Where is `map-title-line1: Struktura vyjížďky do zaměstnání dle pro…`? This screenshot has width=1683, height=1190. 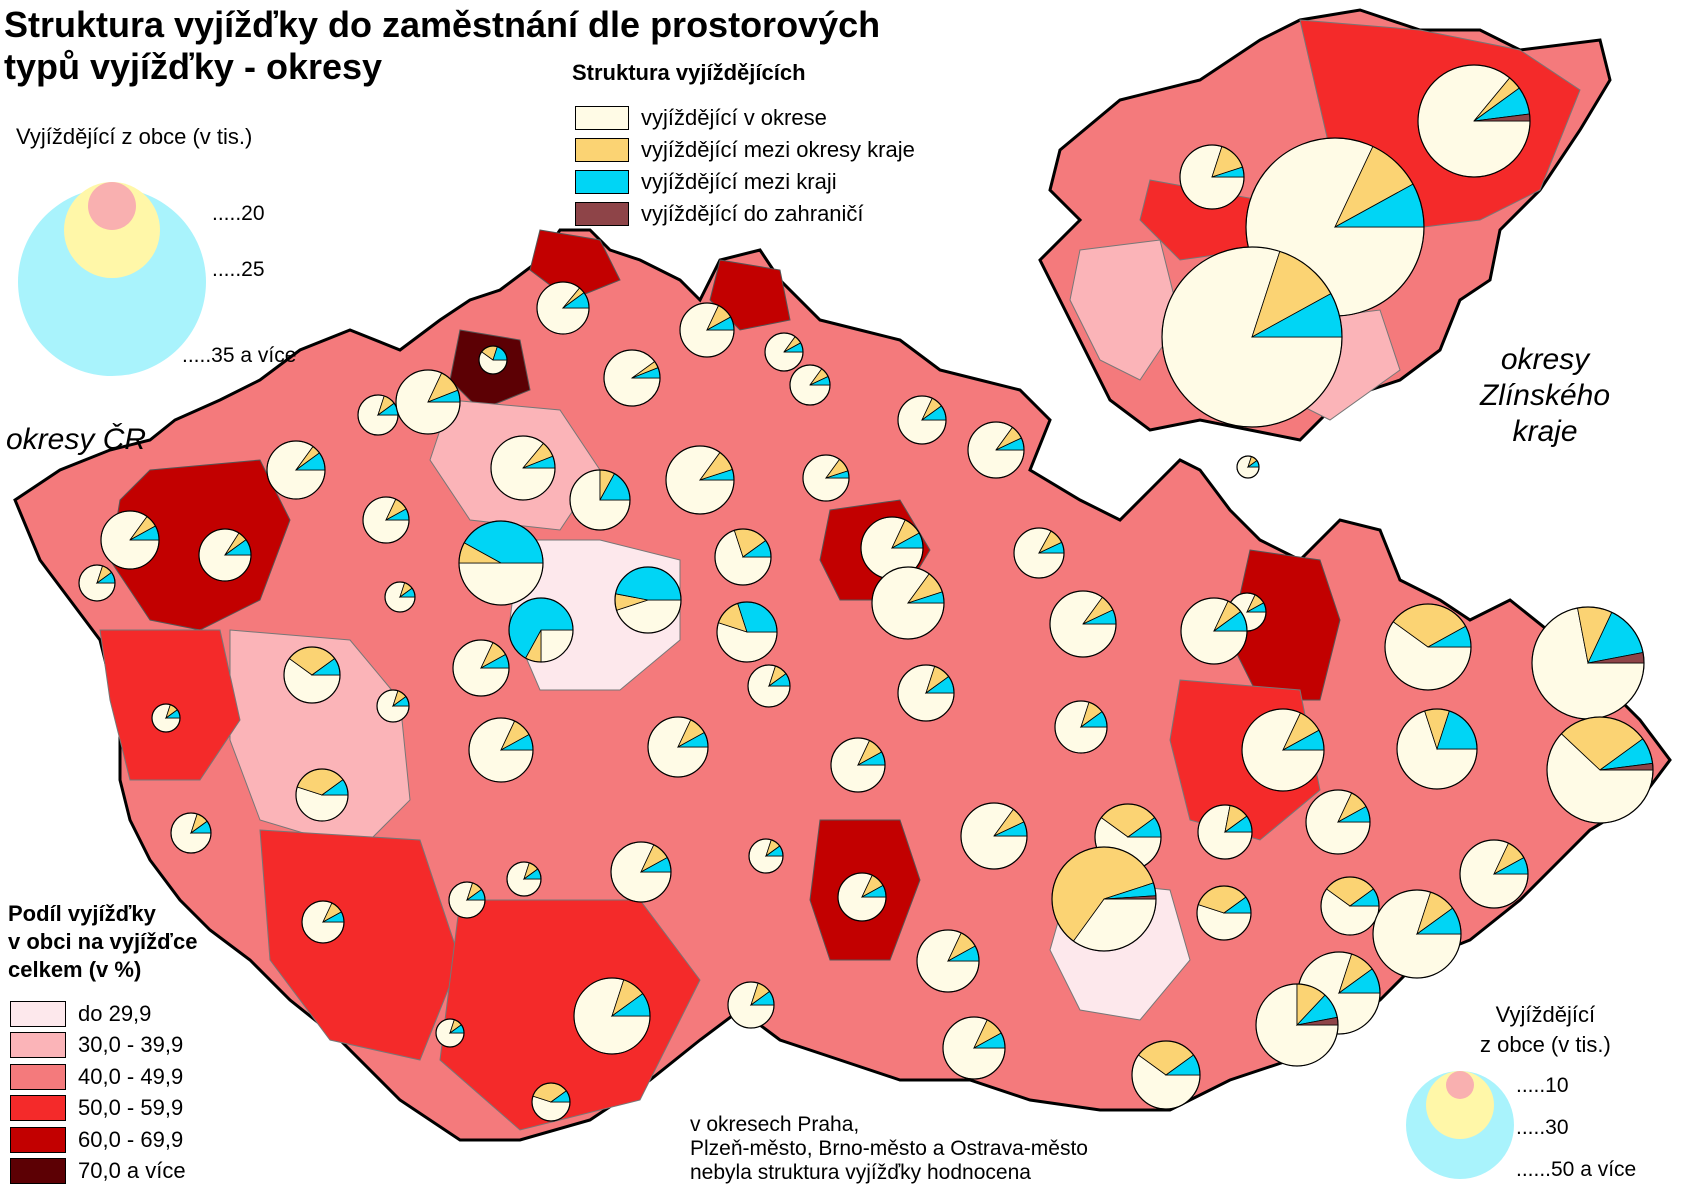 map-title-line1: Struktura vyjížďky do zaměstnání dle pro… is located at coordinates (442, 24).